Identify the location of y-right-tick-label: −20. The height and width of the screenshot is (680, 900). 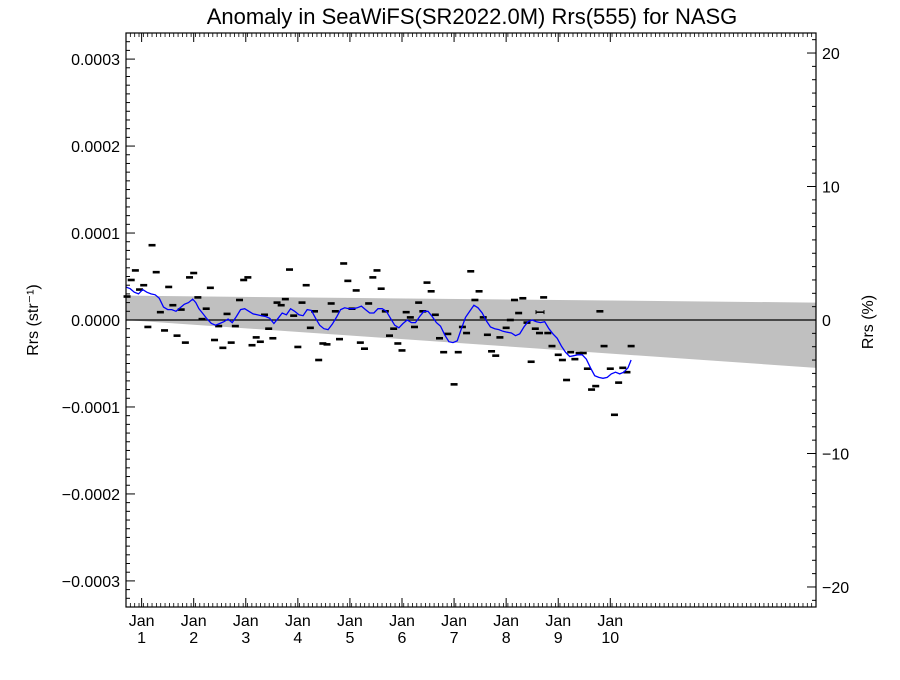
(835, 588).